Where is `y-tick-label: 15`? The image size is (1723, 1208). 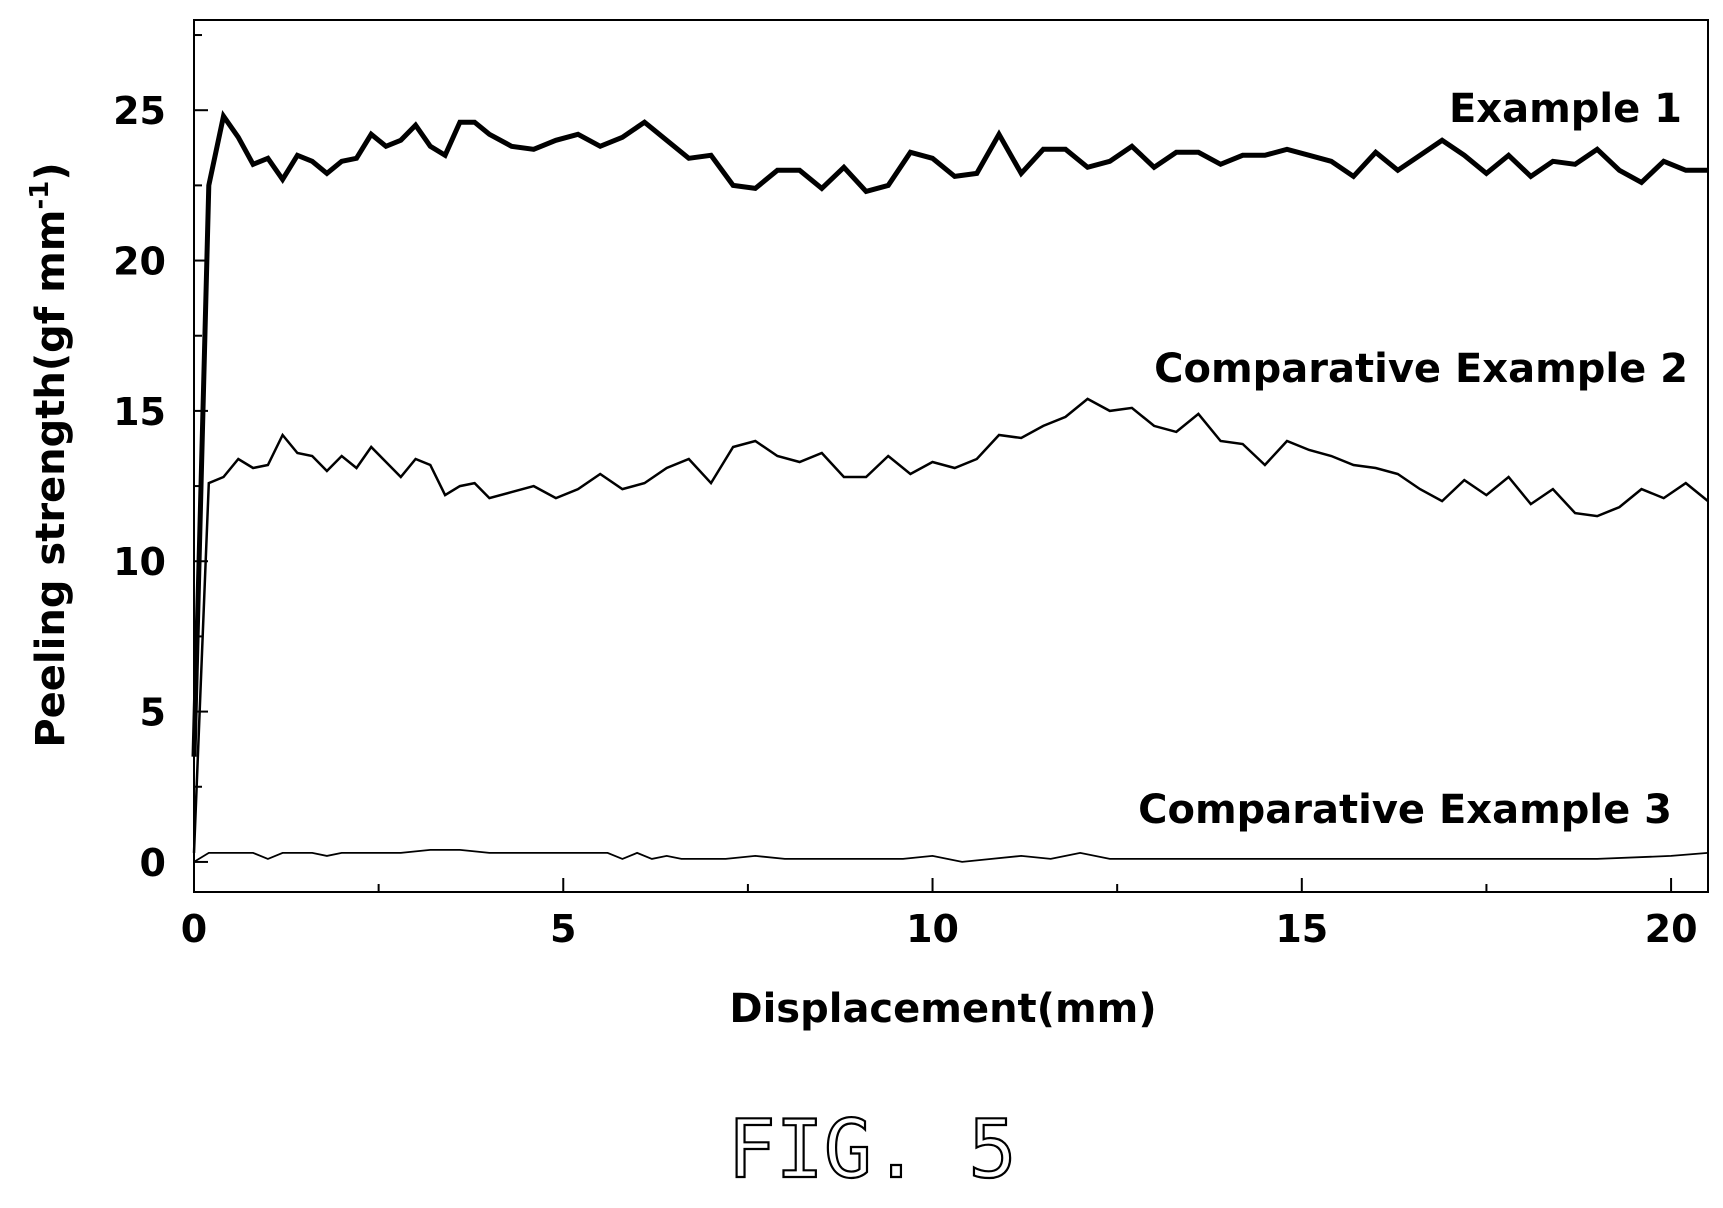 y-tick-label: 15 is located at coordinates (139, 412).